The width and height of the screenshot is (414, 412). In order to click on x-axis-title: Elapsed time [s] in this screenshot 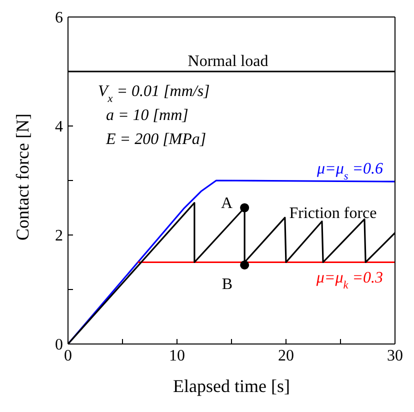, I will do `click(231, 386)`.